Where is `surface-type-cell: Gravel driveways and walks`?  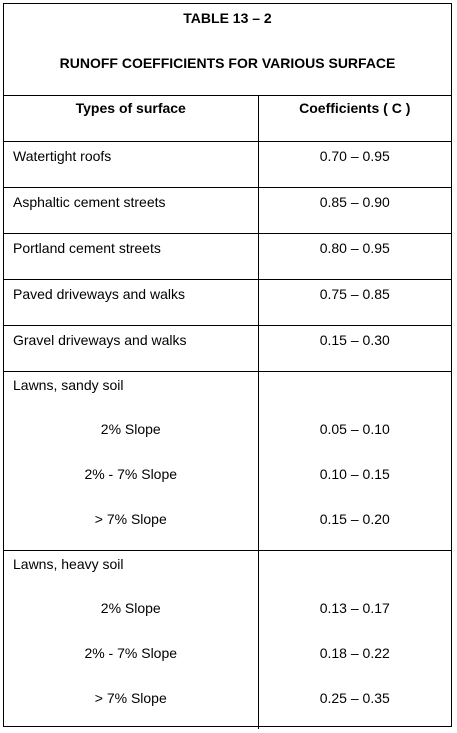
surface-type-cell: Gravel driveways and walks is located at coordinates (131, 348).